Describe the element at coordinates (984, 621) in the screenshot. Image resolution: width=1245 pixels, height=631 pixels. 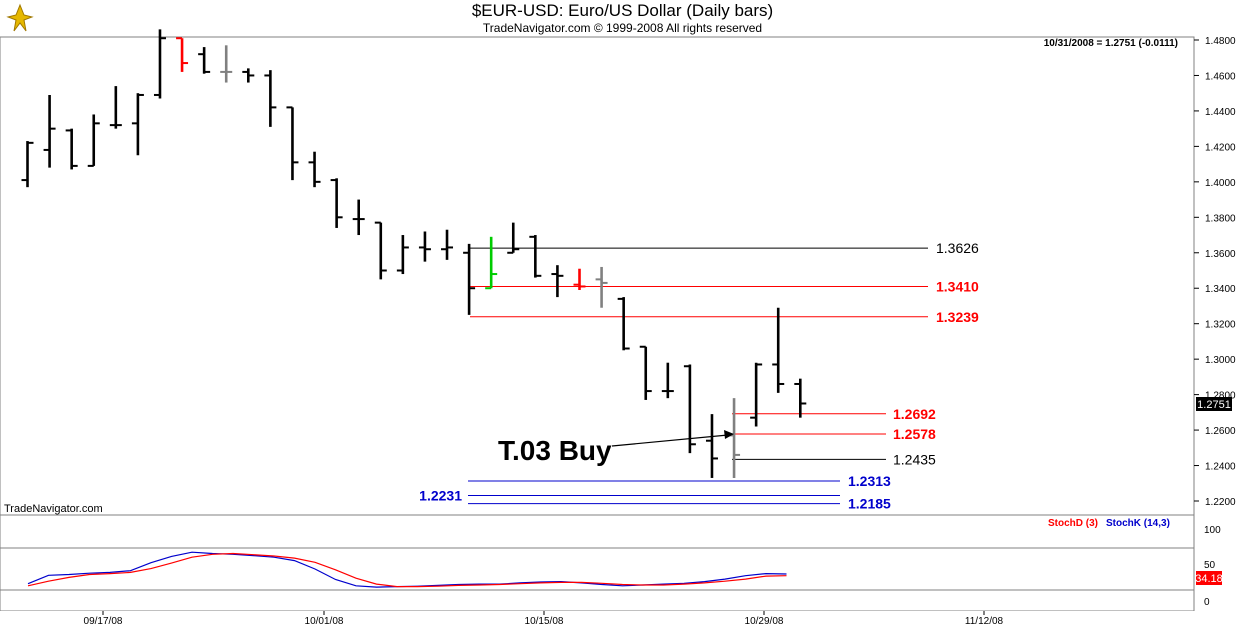
I see `date-axis-label: 11/12/08` at that location.